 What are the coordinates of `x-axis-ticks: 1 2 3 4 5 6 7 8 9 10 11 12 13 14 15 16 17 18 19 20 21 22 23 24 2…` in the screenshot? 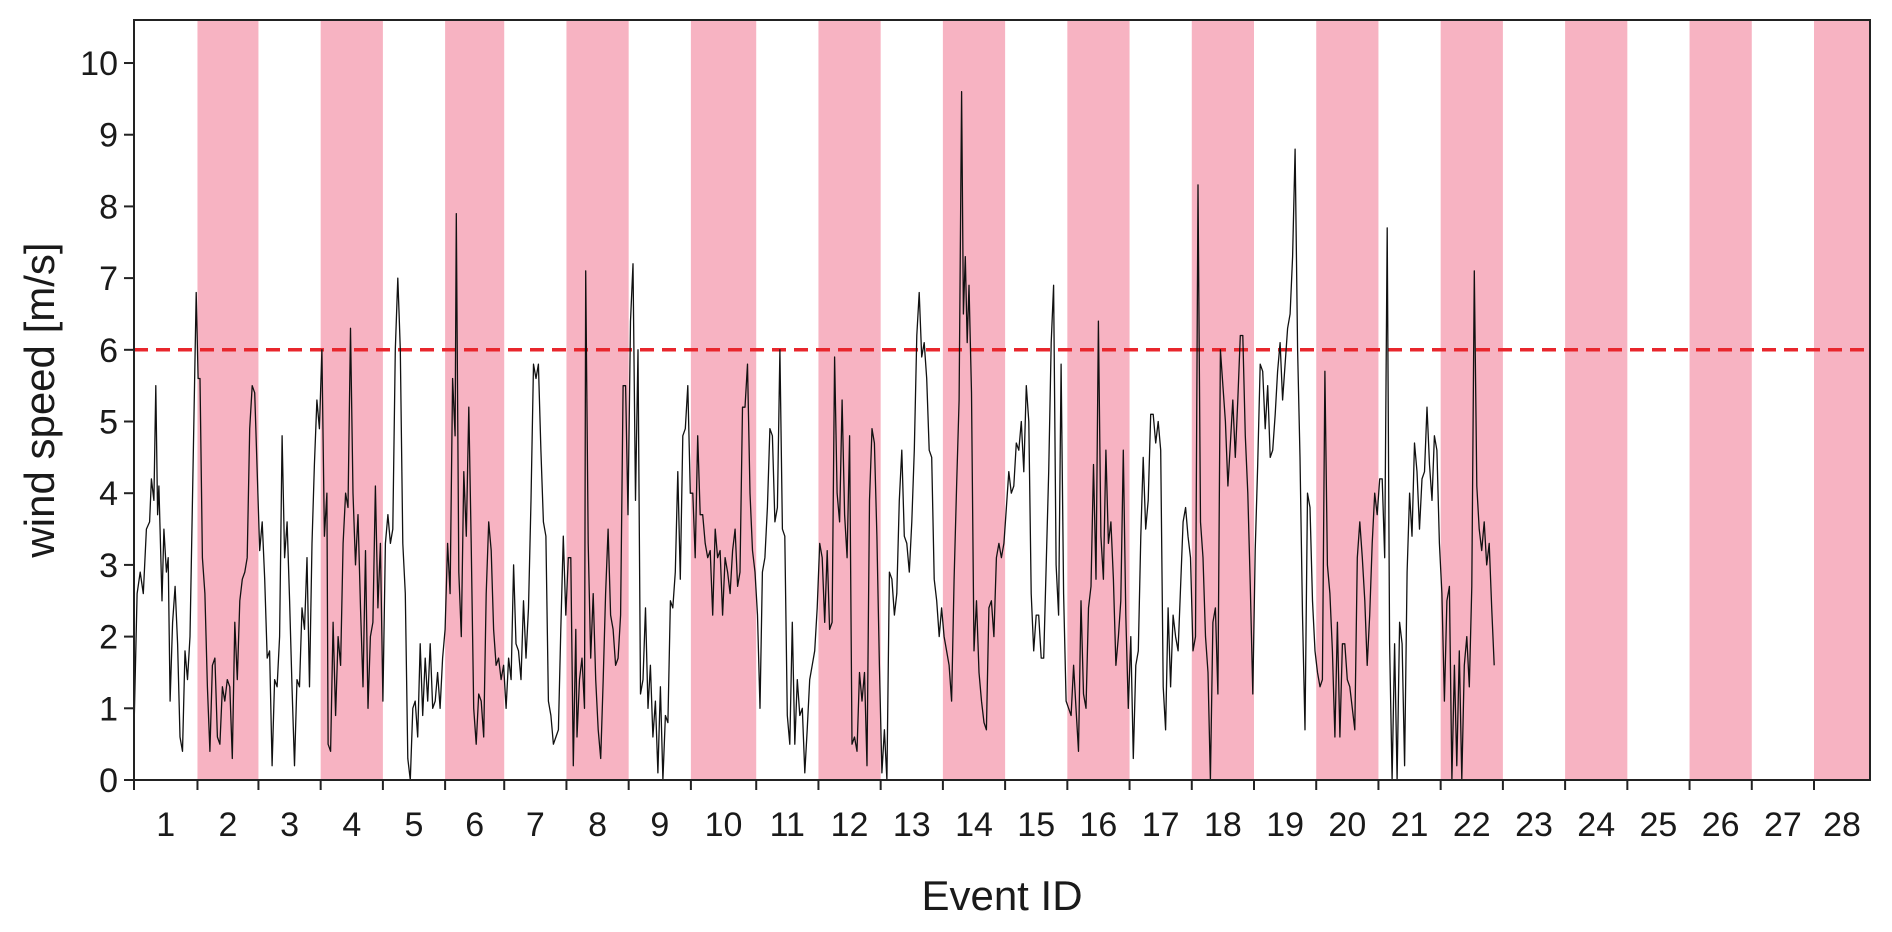 It's located at (997, 812).